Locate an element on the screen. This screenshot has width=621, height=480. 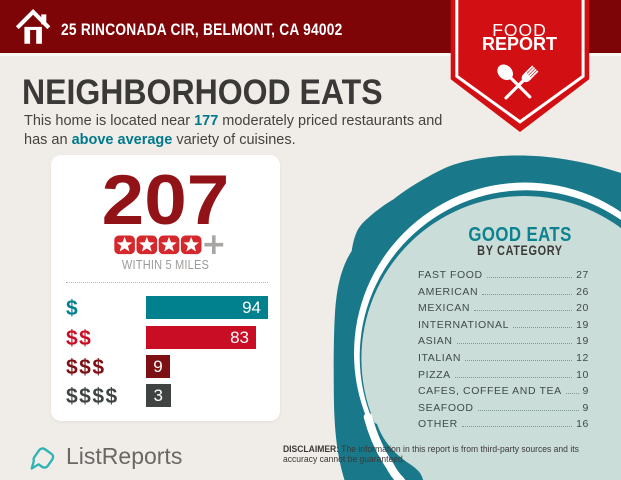
svg-text: FOOD is located at coordinates (519, 30).